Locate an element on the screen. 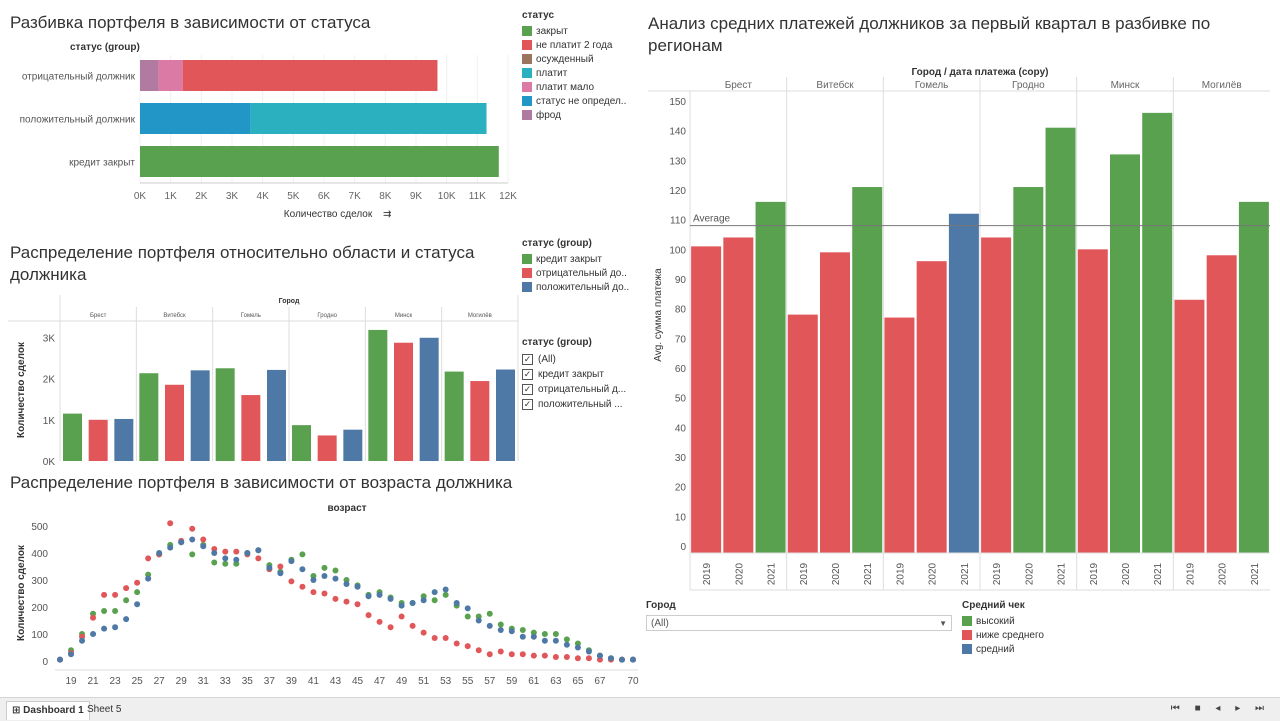  chart1-x-tick: 1K is located at coordinates (171, 196).